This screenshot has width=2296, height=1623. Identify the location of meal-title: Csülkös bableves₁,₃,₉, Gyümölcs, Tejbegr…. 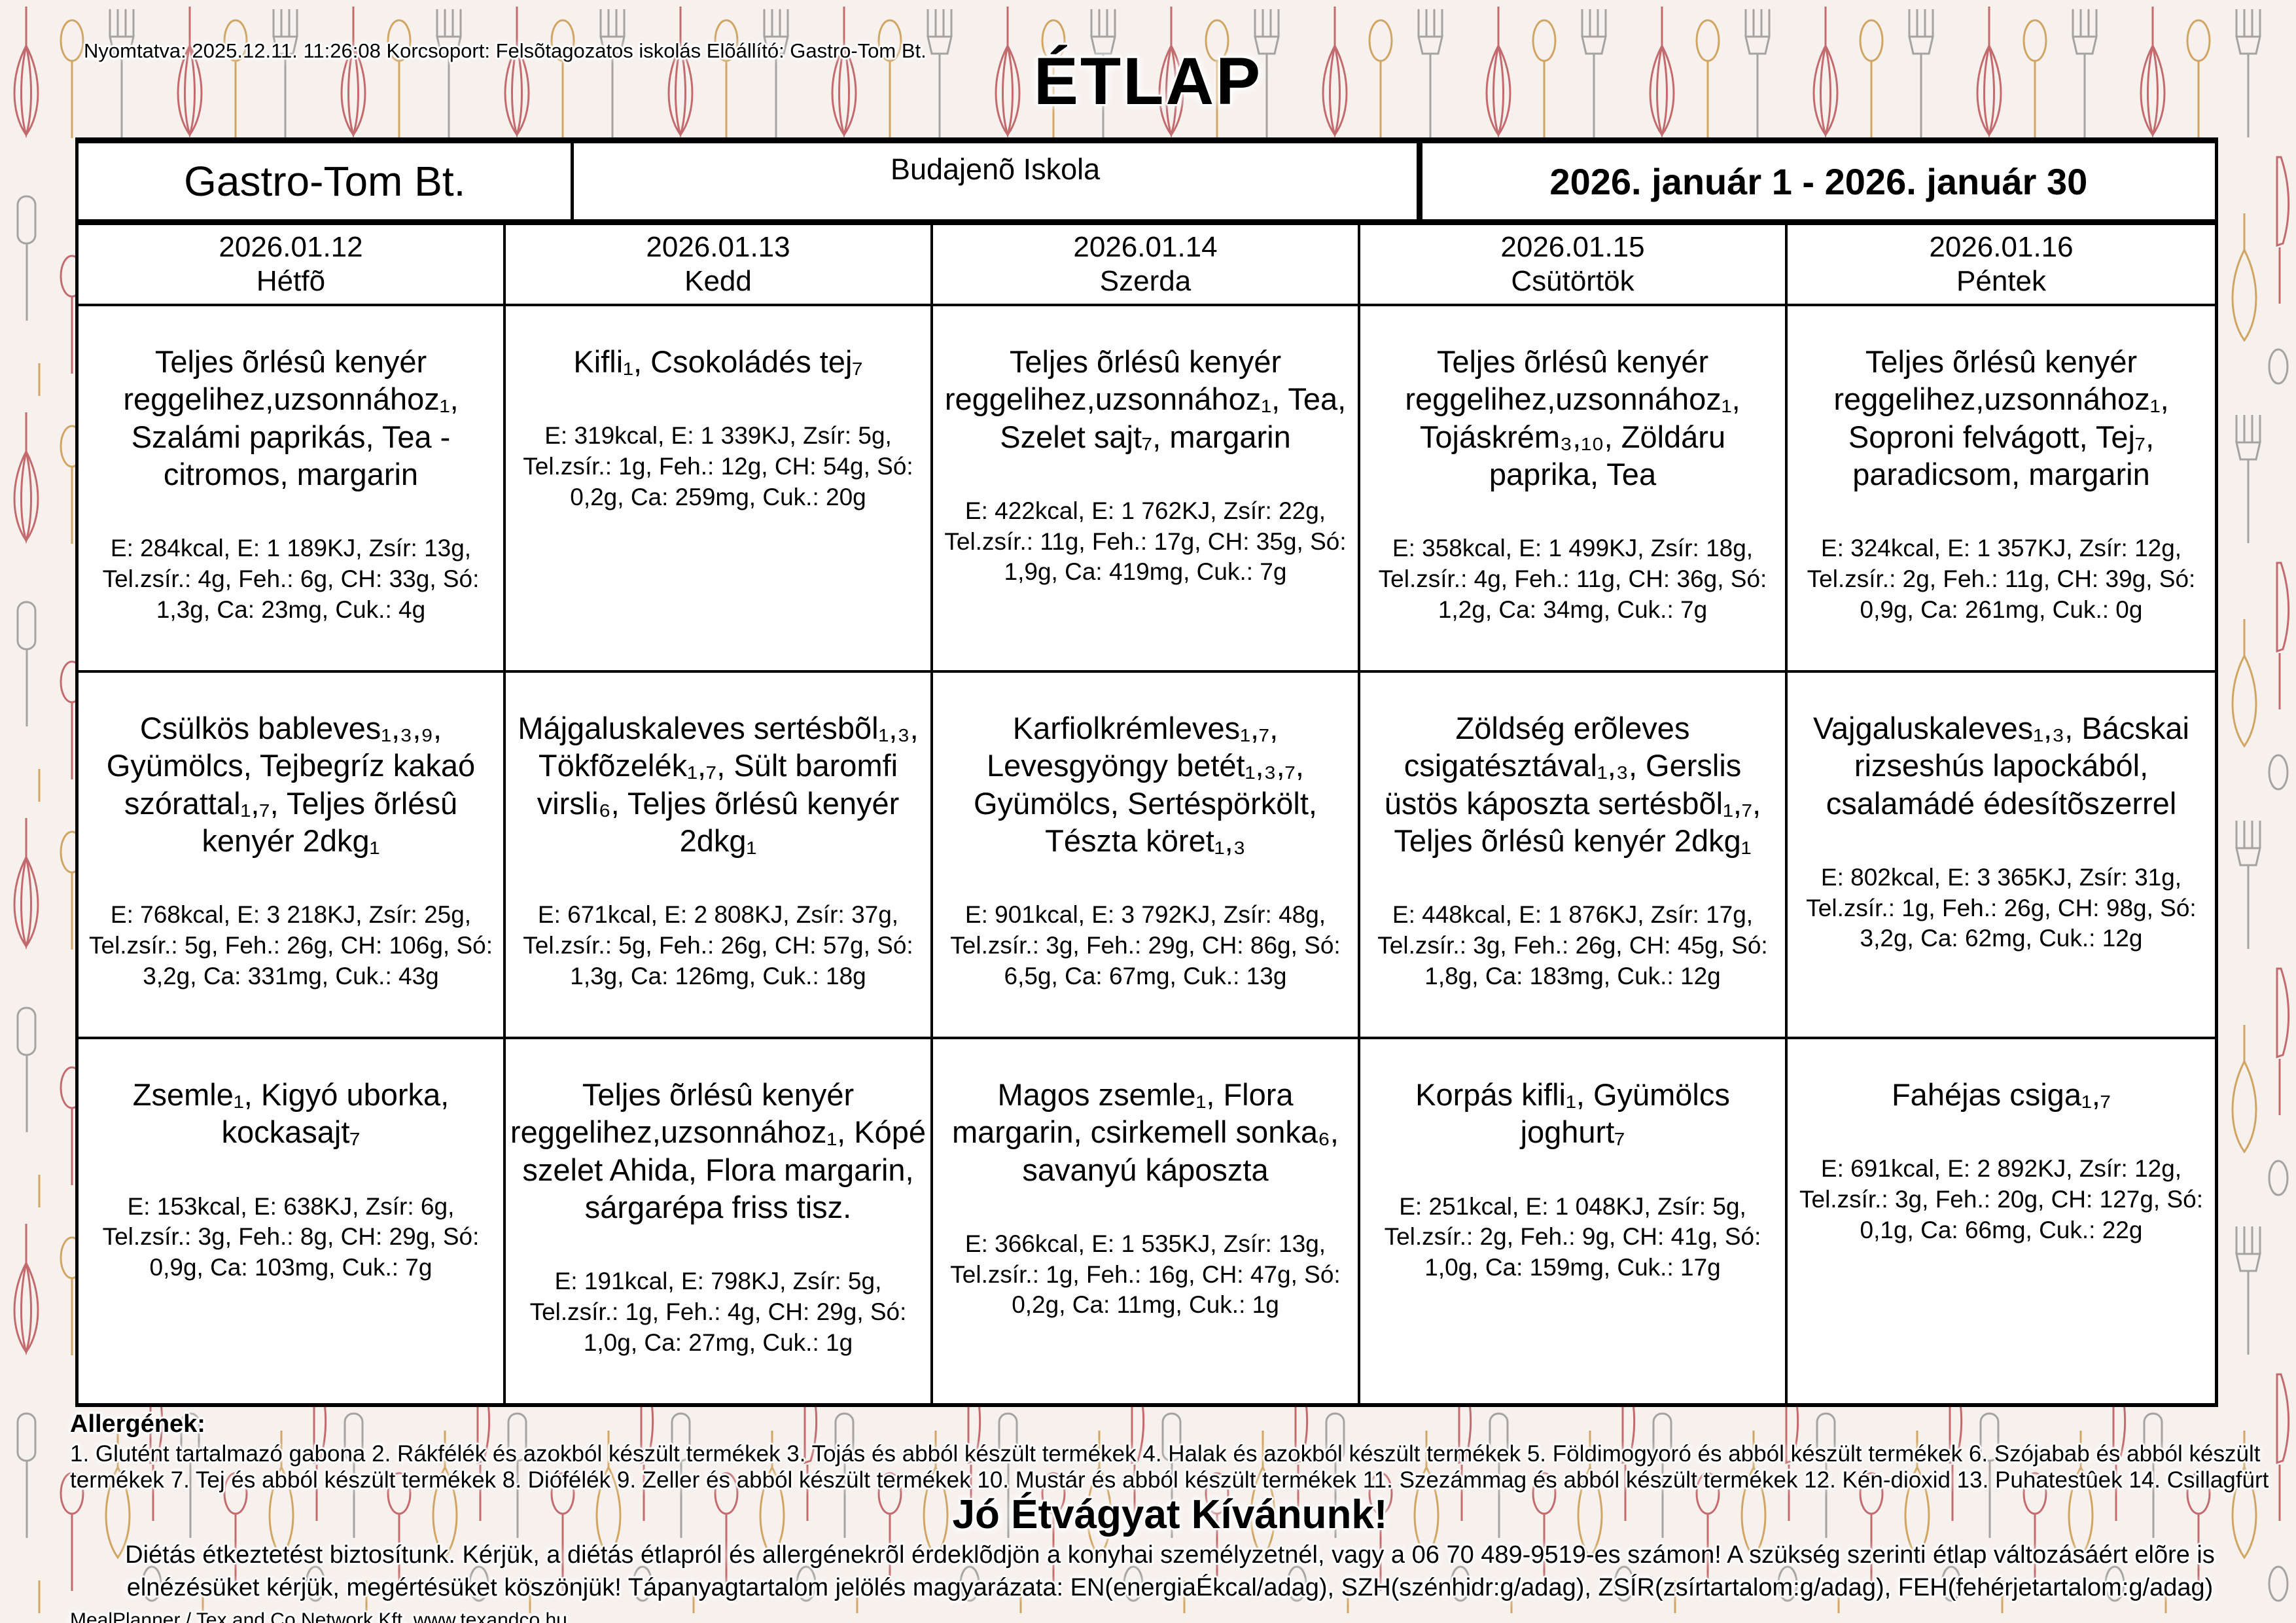
(291, 784).